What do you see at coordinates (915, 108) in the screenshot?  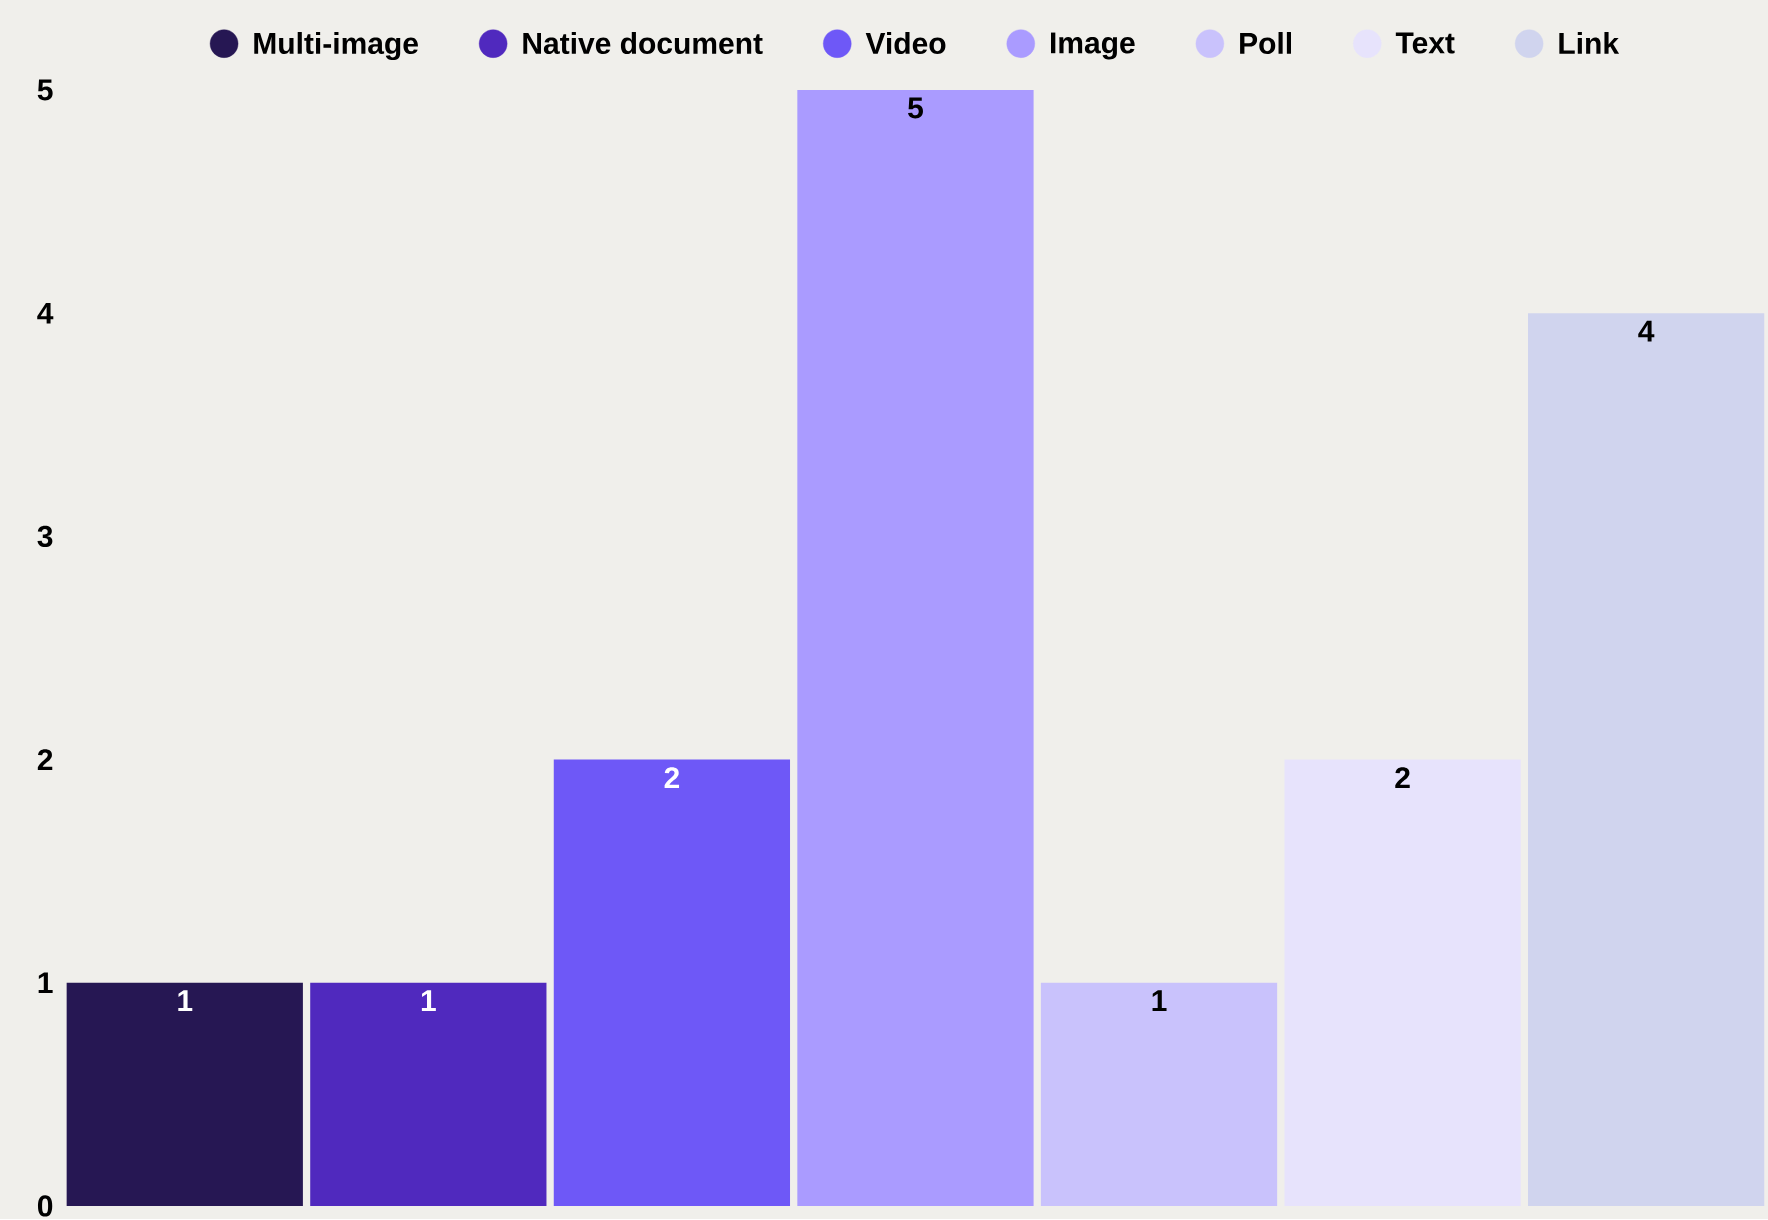 I see `data-label: 5` at bounding box center [915, 108].